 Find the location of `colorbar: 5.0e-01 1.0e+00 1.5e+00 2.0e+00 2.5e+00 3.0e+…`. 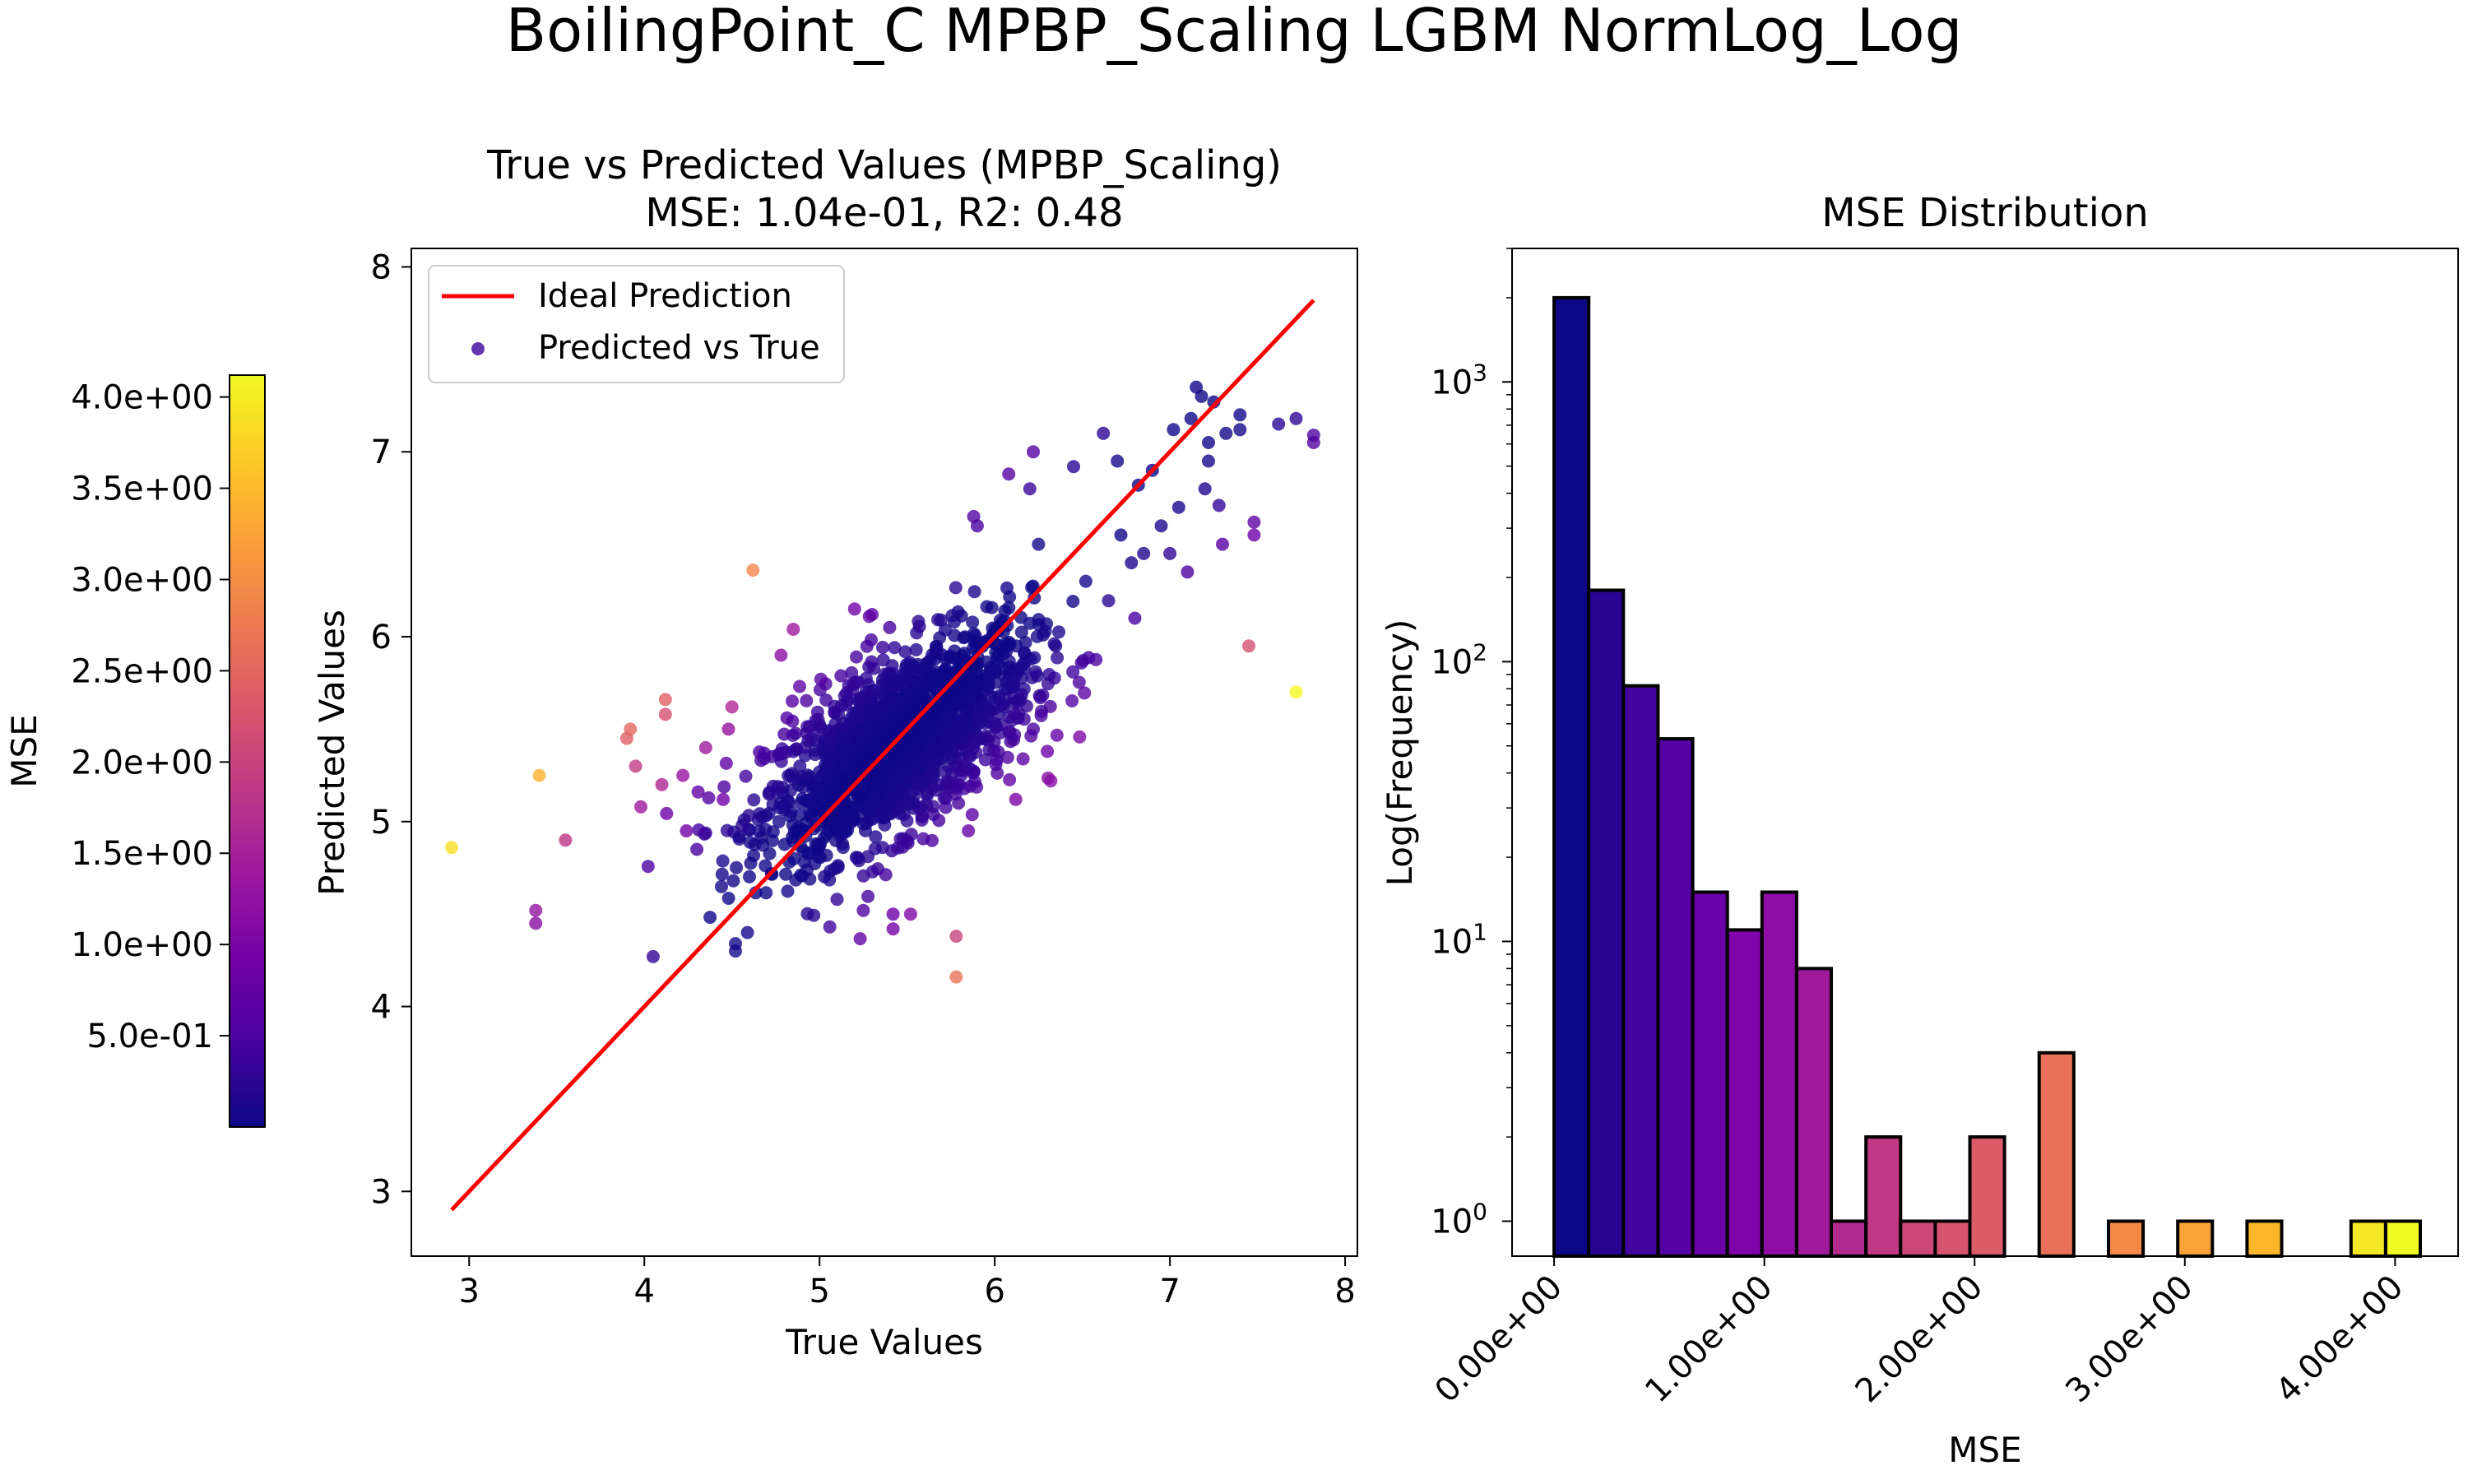

colorbar: 5.0e-01 1.0e+00 1.5e+00 2.0e+00 2.5e+00 3.0e+… is located at coordinates (135, 751).